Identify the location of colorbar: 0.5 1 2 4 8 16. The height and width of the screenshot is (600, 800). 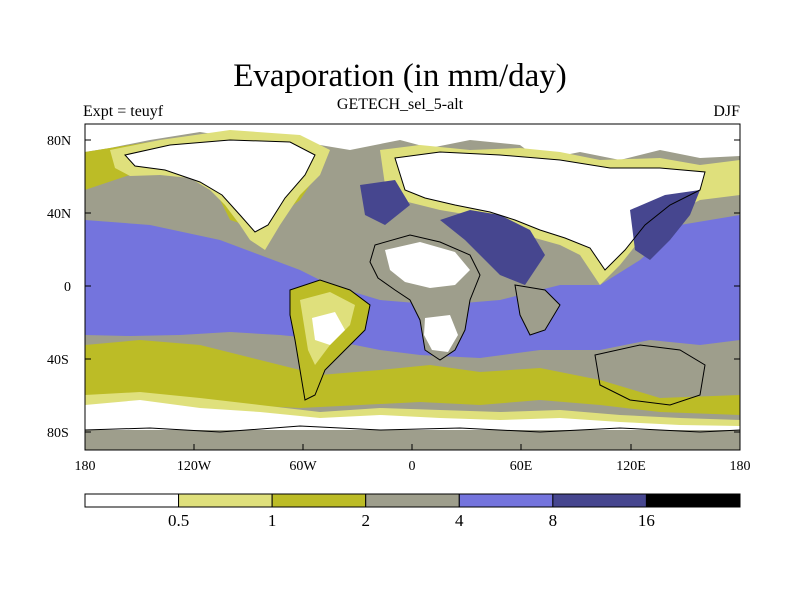
(412, 511).